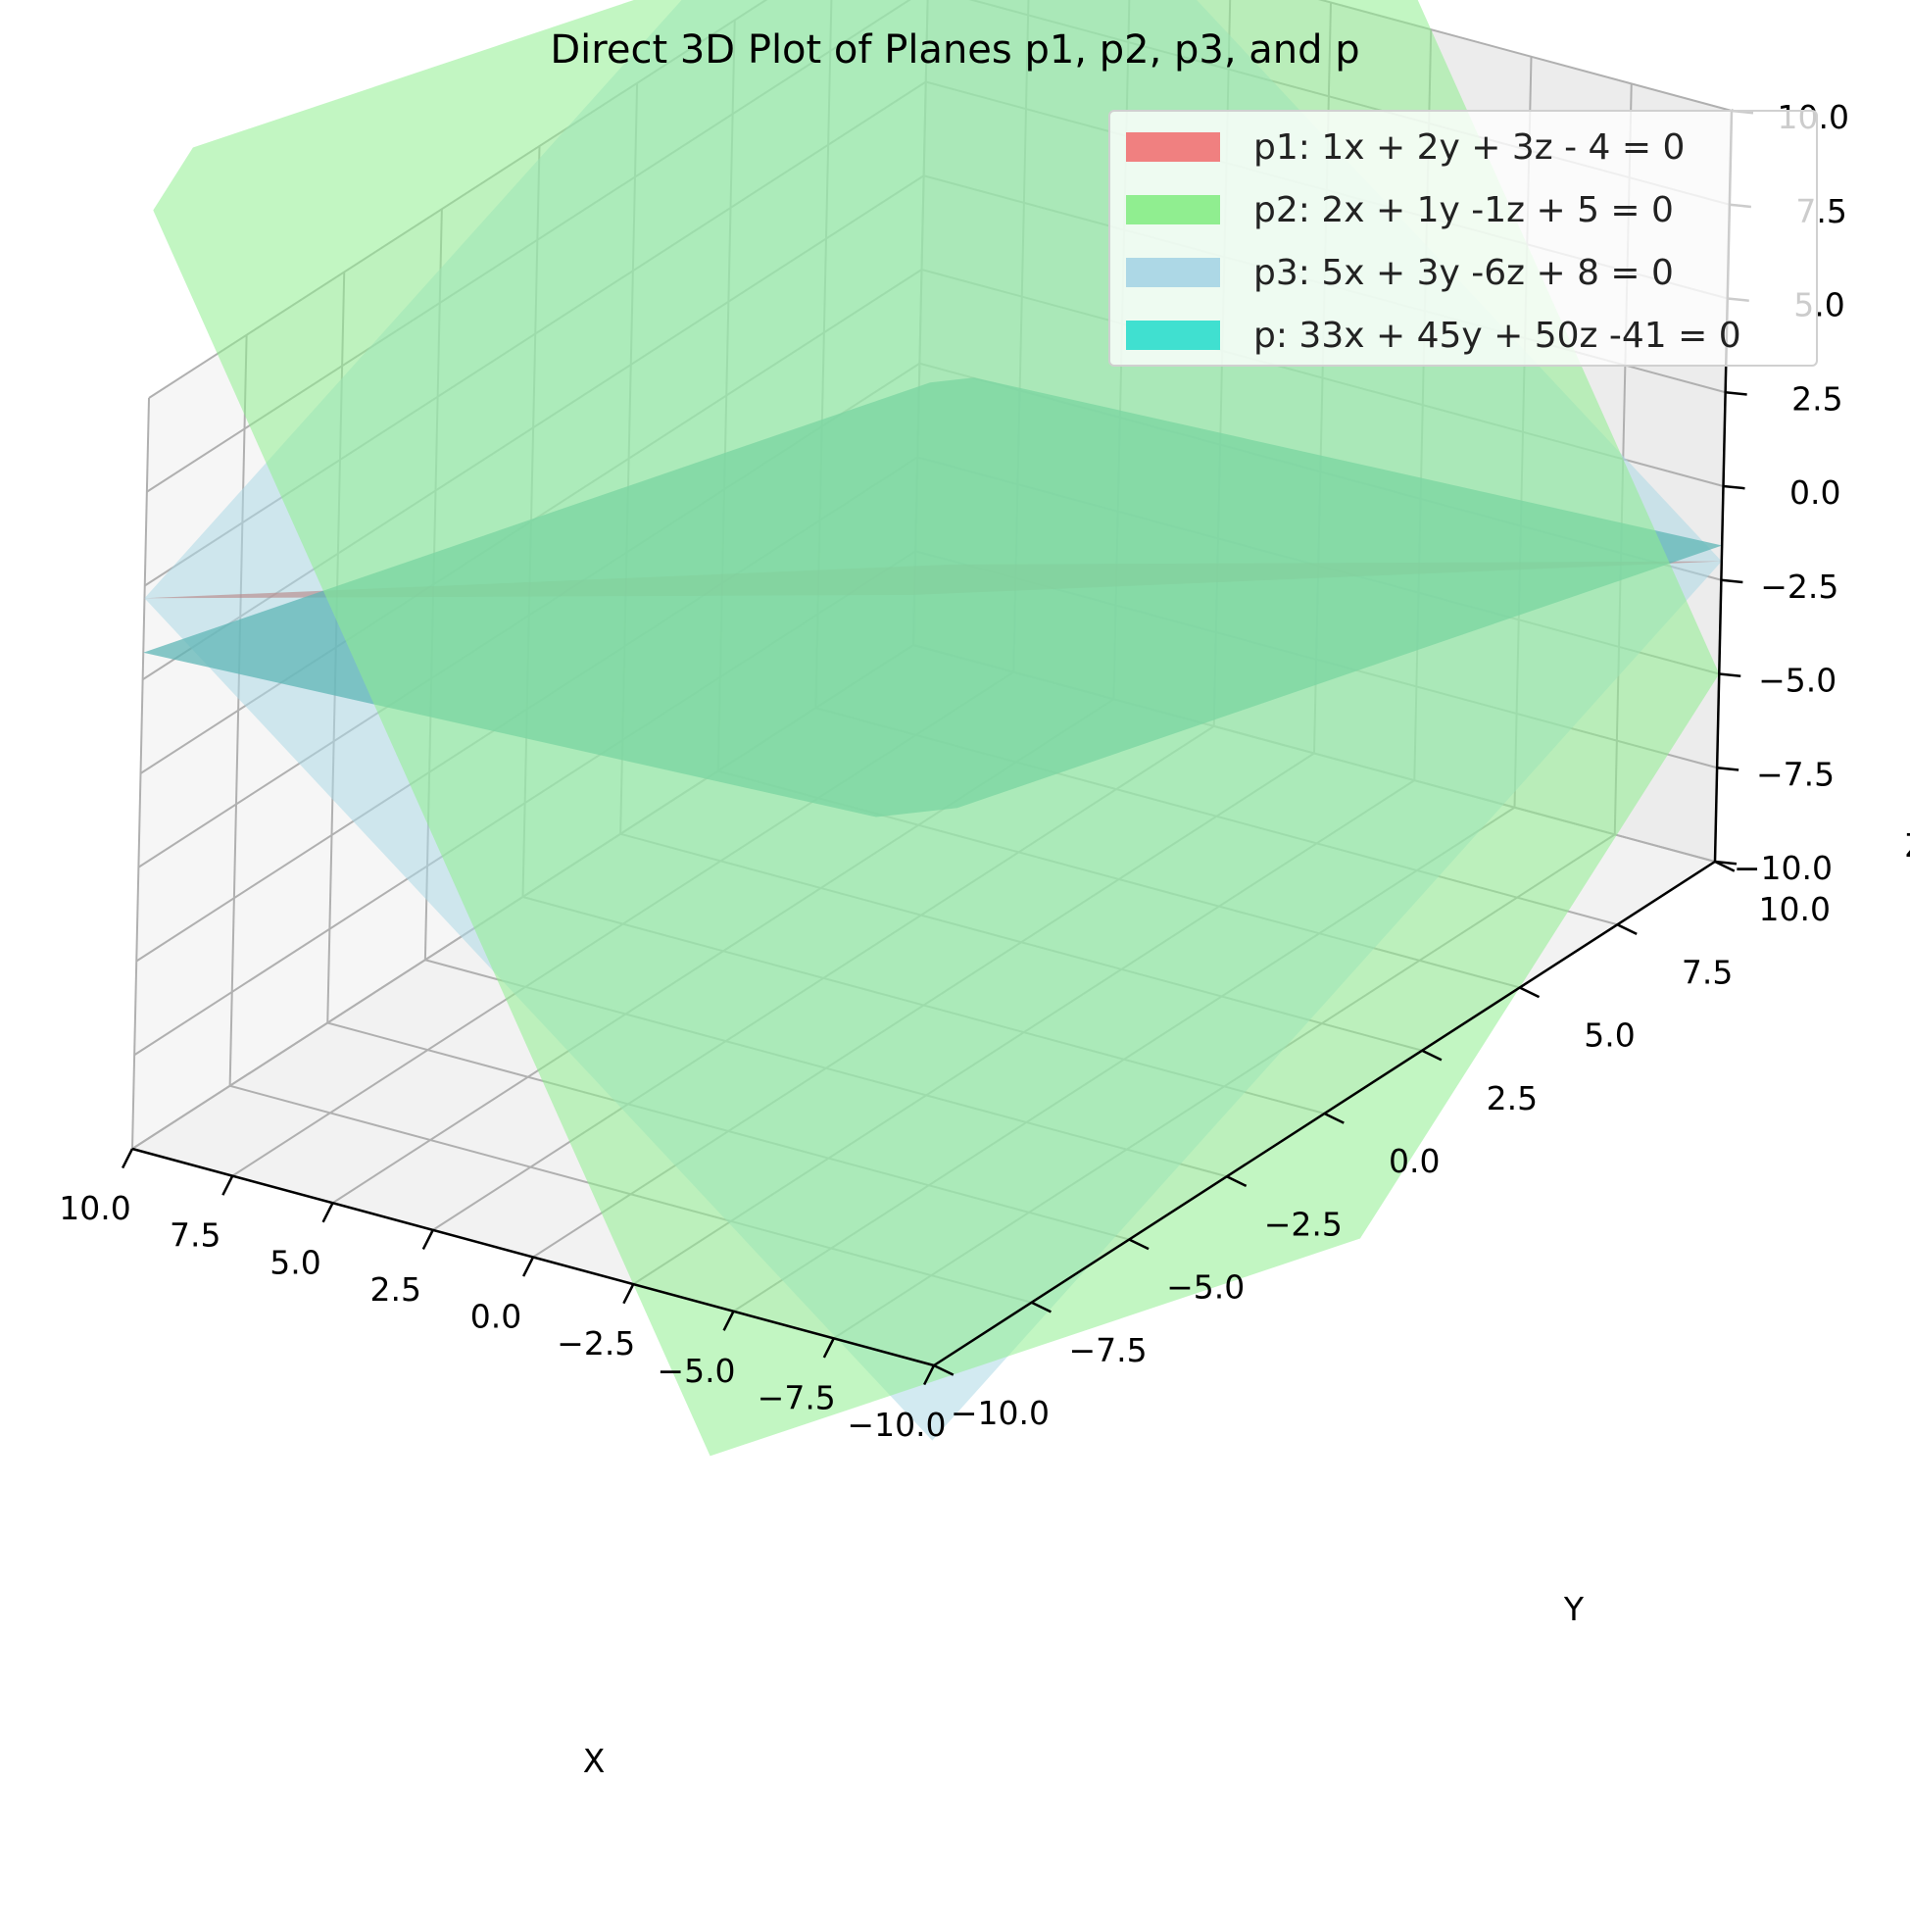 Image resolution: width=1910 pixels, height=1932 pixels. Describe the element at coordinates (1470, 147) in the screenshot. I see `legend-label: p1: 1x + 2y + 3z - 4 = 0` at that location.